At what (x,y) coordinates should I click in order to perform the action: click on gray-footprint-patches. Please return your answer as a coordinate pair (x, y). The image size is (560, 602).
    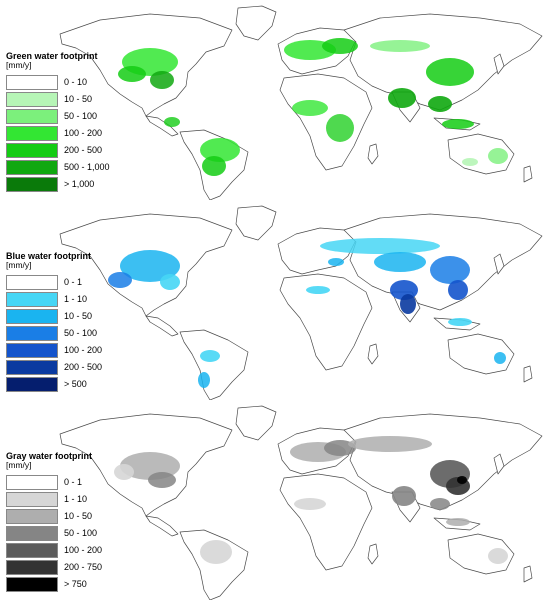
    Looking at the image, I should click on (311, 500).